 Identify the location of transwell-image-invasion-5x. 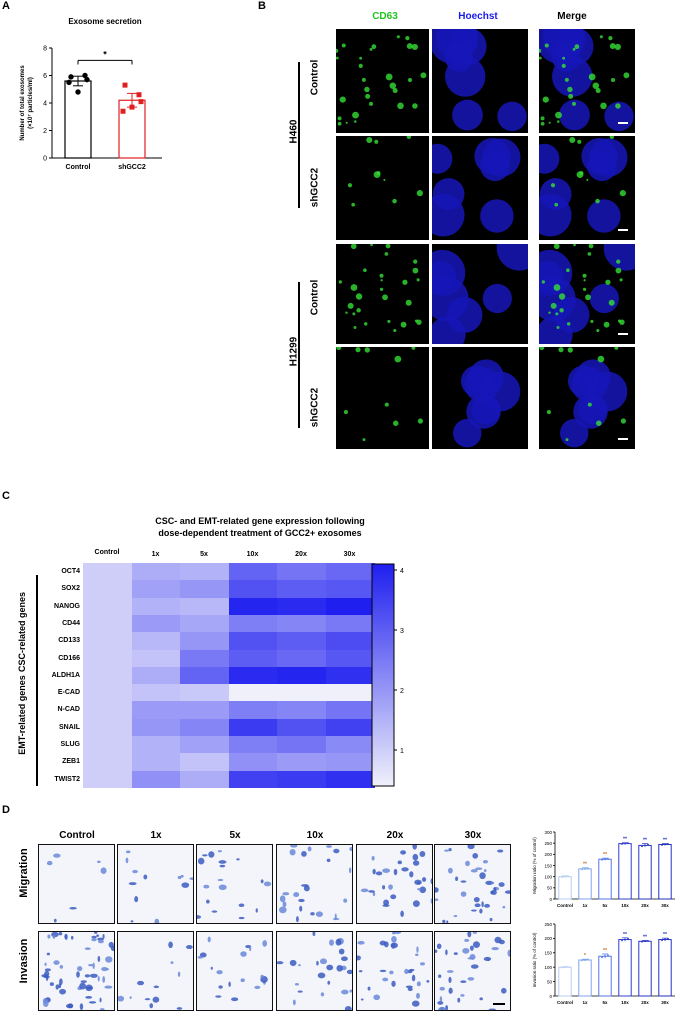
(234, 971).